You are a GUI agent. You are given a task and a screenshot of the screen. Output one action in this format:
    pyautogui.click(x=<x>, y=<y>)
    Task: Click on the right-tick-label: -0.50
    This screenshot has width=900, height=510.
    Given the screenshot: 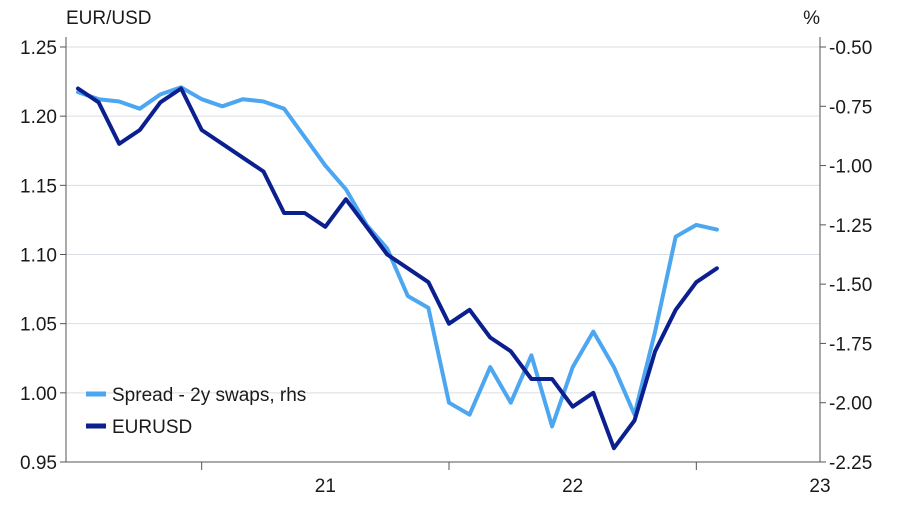 What is the action you would take?
    pyautogui.click(x=850, y=48)
    